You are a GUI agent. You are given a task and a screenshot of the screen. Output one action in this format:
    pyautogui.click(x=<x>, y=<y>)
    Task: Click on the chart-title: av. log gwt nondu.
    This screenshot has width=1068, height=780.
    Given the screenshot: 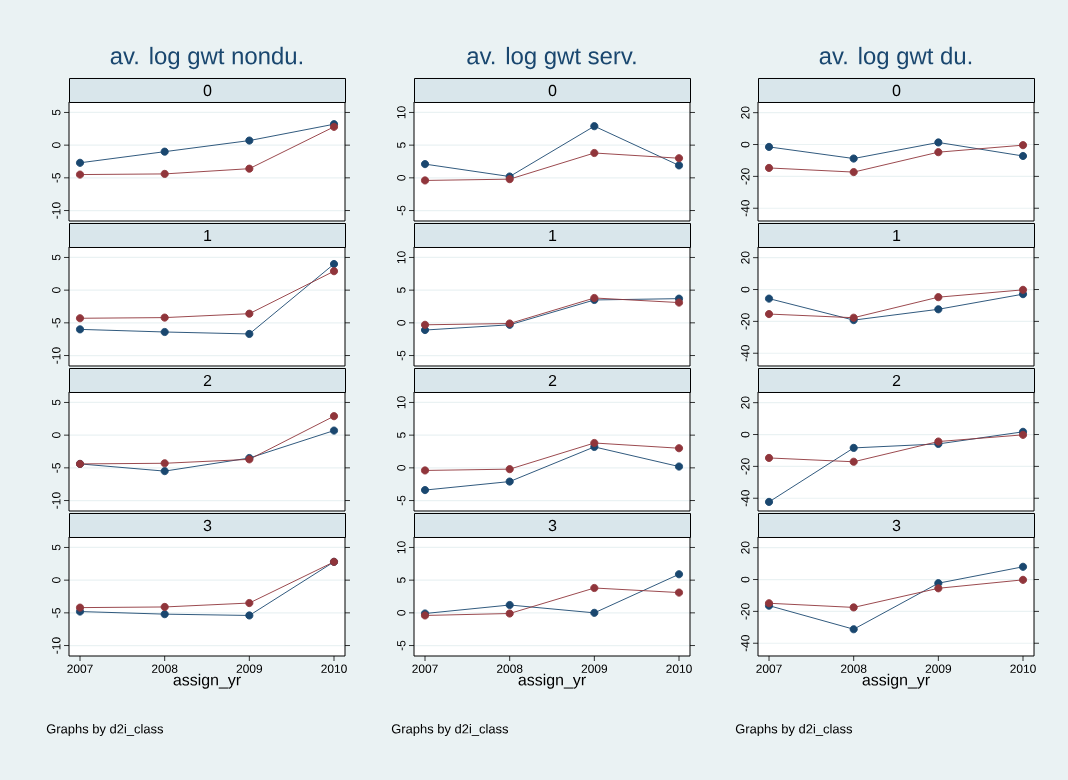 What is the action you would take?
    pyautogui.click(x=206, y=58)
    